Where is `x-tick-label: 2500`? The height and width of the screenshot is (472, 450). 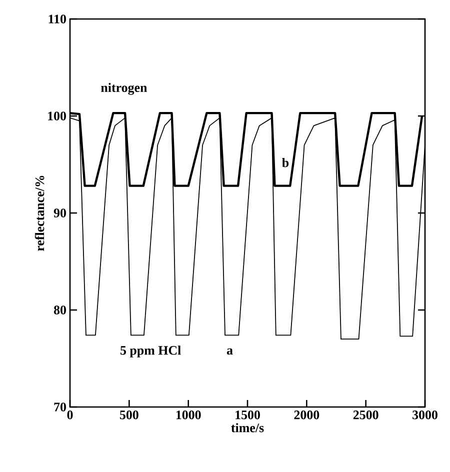
x-tick-label: 2500 is located at coordinates (365, 415).